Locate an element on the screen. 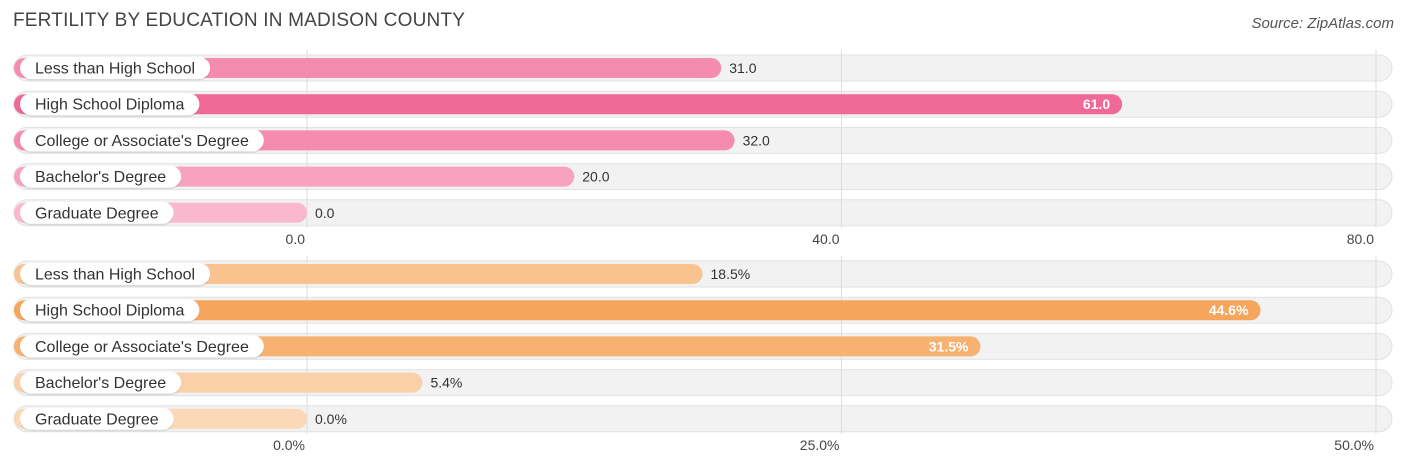 The width and height of the screenshot is (1406, 475). value-label-high-school-diploma: 61.0 is located at coordinates (1096, 104).